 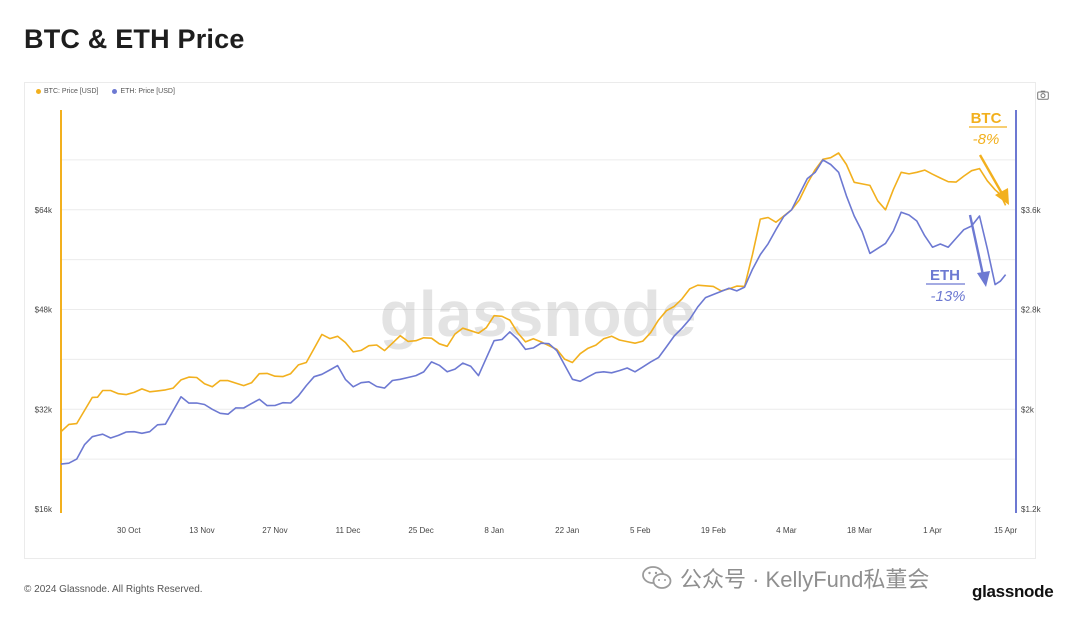 I want to click on x-tick-label: 27 Nov, so click(x=274, y=530).